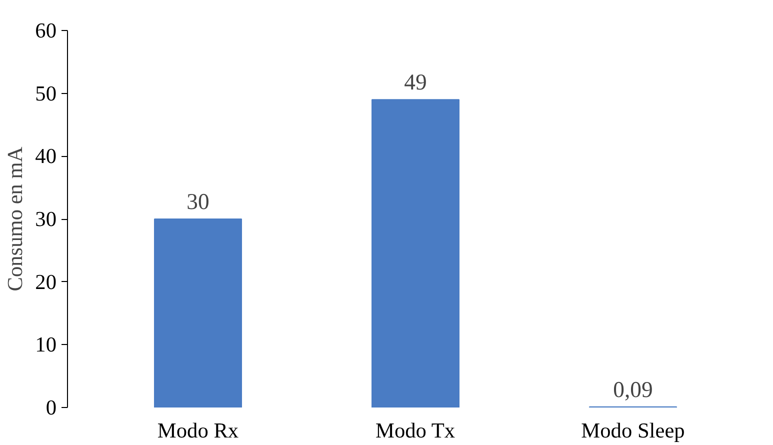 The height and width of the screenshot is (445, 773). Describe the element at coordinates (45, 219) in the screenshot. I see `y-tick-label: 30` at that location.